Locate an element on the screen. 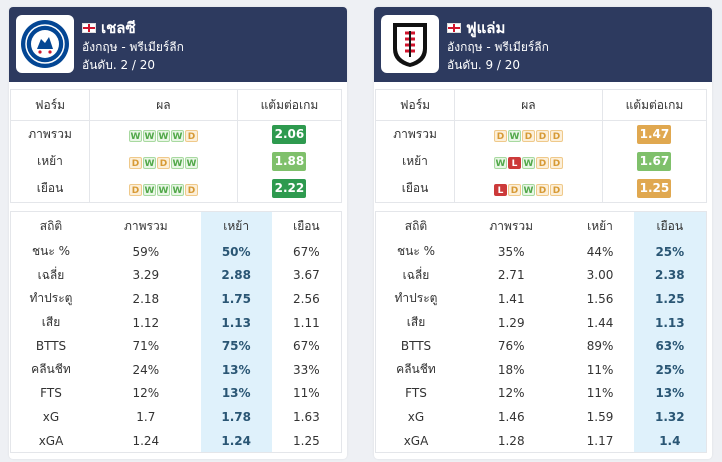 The image size is (722, 462). stat-value: 1.24 is located at coordinates (146, 441).